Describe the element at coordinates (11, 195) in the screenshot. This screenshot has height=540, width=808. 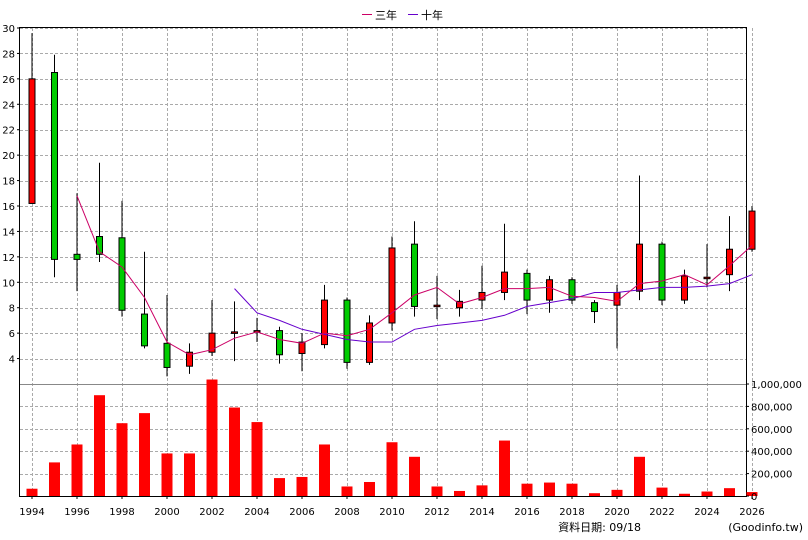
I see `price-axis: 4 6 8 10 12 14 16 18 20 22 24 26 28 30` at that location.